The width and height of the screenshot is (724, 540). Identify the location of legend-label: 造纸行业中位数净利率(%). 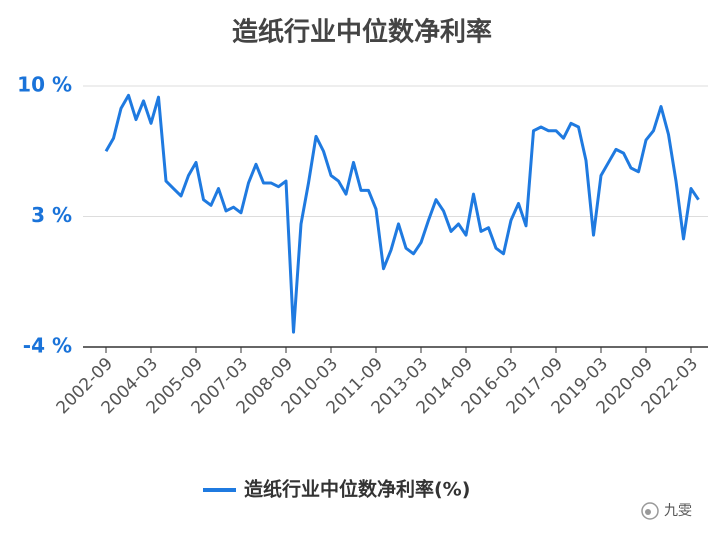
(357, 489).